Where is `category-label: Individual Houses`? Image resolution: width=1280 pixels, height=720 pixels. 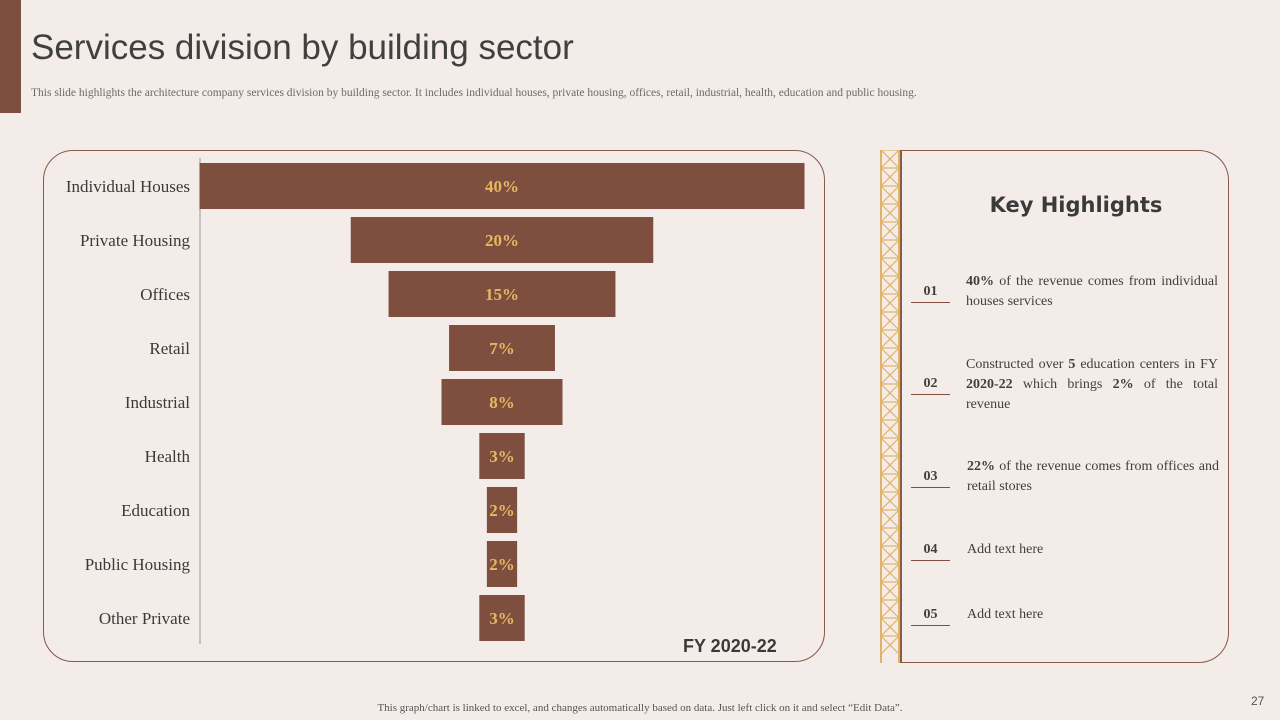
category-label: Individual Houses is located at coordinates (128, 186).